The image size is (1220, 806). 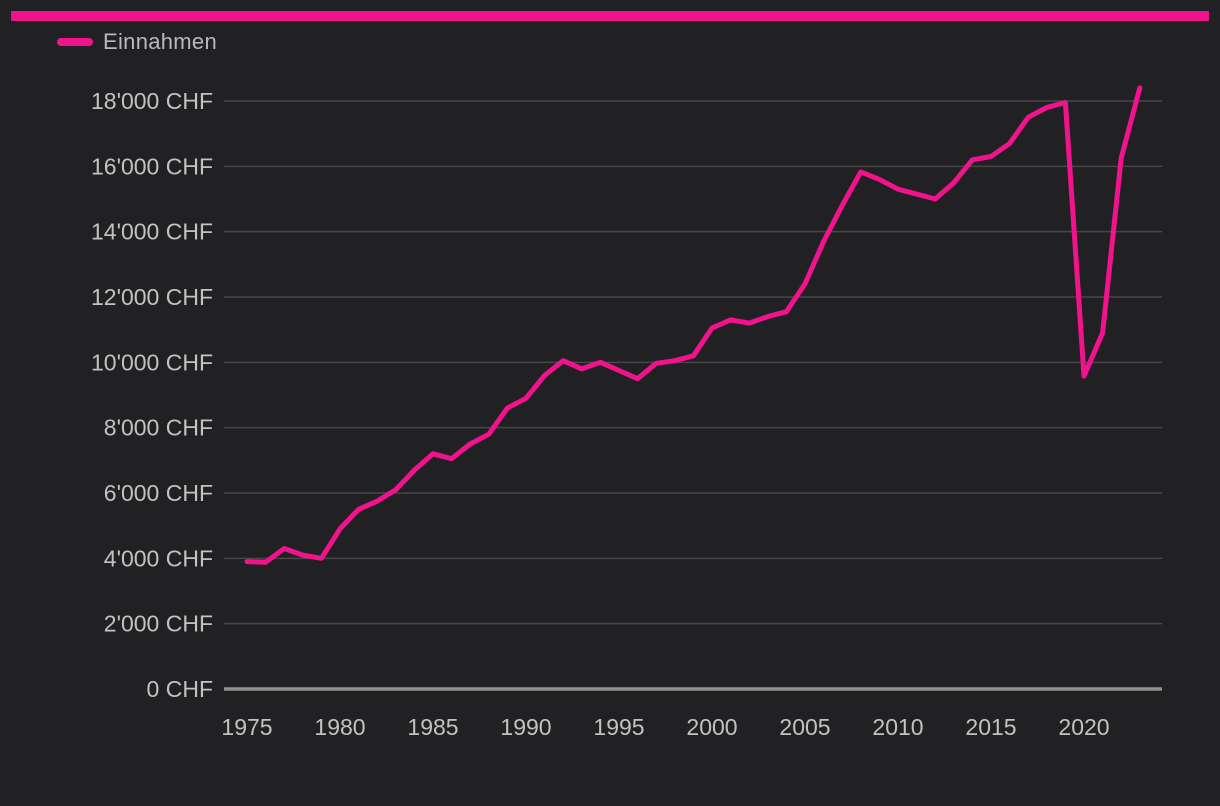 I want to click on x-tick-label: 1980, so click(x=339, y=727).